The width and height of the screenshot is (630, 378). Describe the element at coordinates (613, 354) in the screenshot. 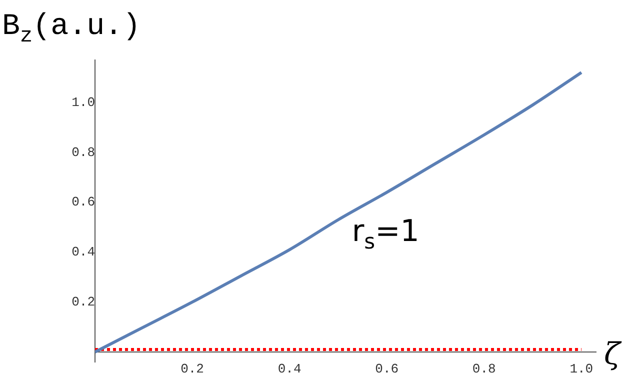

I see `x-axis-title: ζ` at that location.